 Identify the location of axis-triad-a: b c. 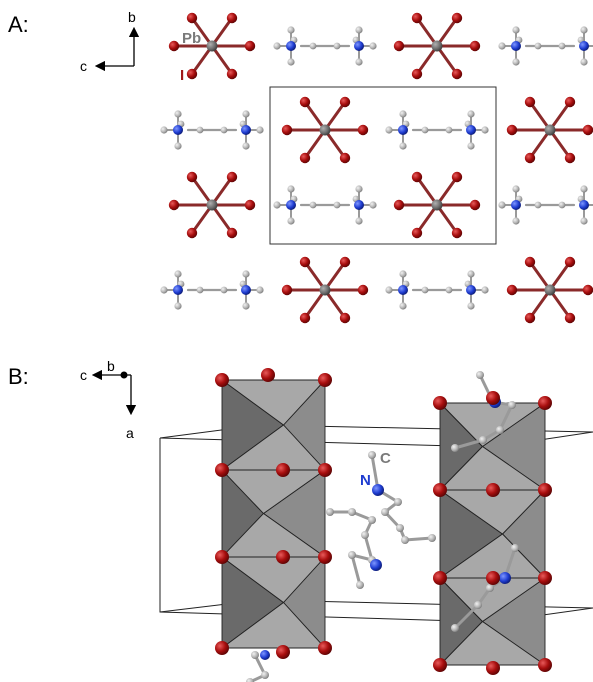
(110, 41).